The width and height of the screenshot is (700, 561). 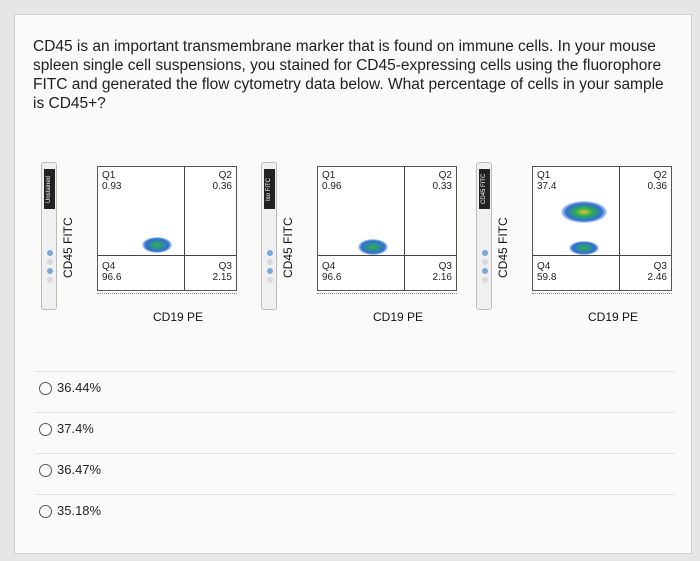 What do you see at coordinates (112, 186) in the screenshot?
I see `q1-value: 0.93` at bounding box center [112, 186].